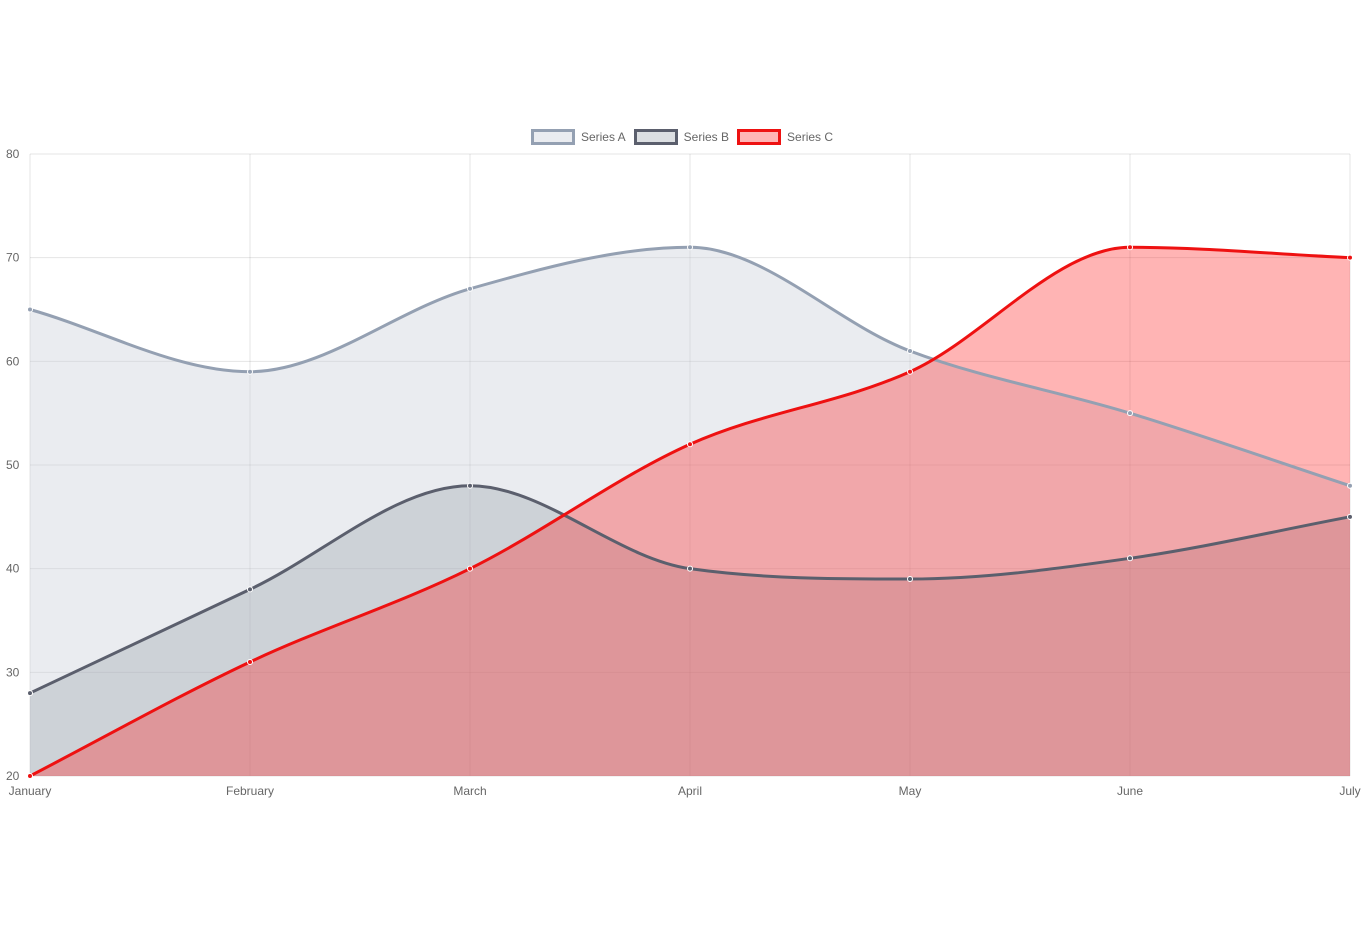 This screenshot has height=925, width=1364. What do you see at coordinates (578, 137) in the screenshot?
I see `legend-item-series-a: Series A` at bounding box center [578, 137].